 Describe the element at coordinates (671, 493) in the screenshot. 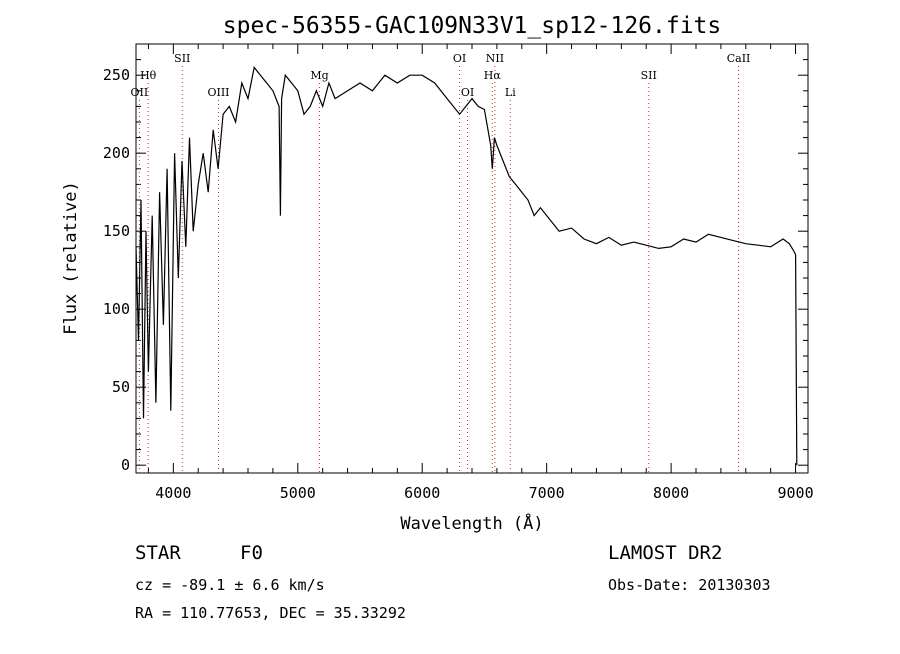

I see `x-tick-label: 8000` at that location.